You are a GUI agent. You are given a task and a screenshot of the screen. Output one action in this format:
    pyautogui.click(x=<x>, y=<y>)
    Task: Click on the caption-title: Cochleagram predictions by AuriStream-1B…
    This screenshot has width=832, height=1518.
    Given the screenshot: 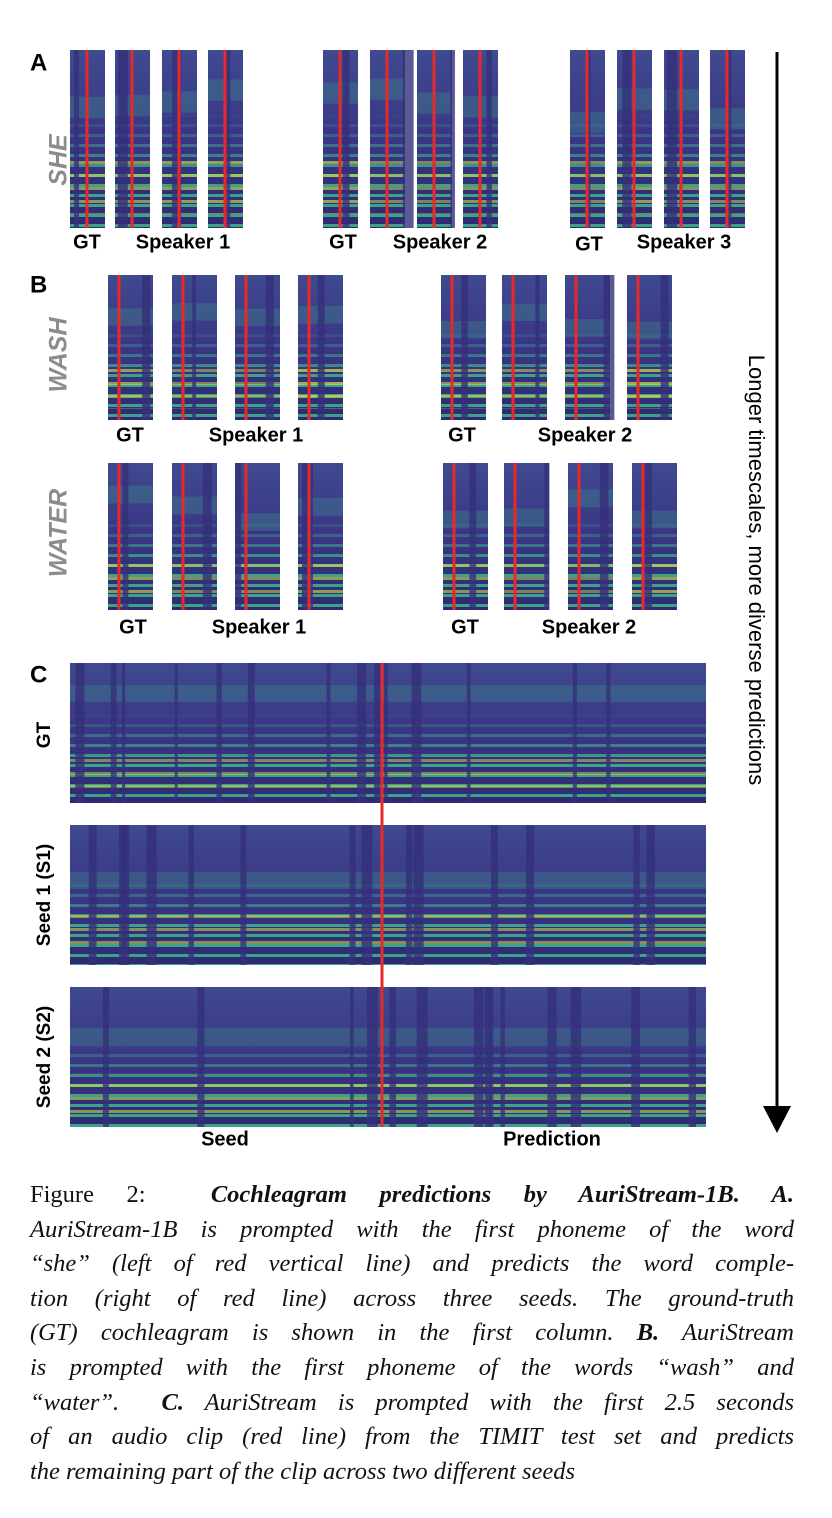 What is the action you would take?
    pyautogui.click(x=502, y=1194)
    